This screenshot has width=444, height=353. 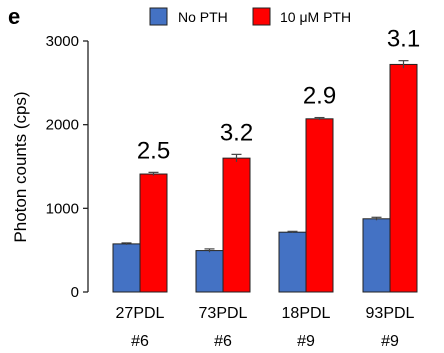 I want to click on legend-swatch-pth, so click(x=261, y=16).